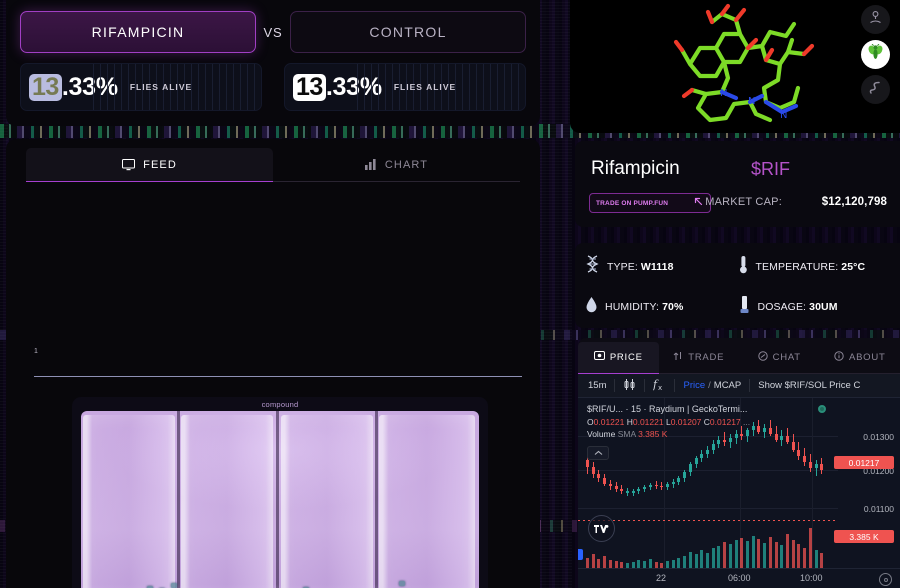 The image size is (900, 588). What do you see at coordinates (762, 357) in the screenshot?
I see `chat-icon` at bounding box center [762, 357].